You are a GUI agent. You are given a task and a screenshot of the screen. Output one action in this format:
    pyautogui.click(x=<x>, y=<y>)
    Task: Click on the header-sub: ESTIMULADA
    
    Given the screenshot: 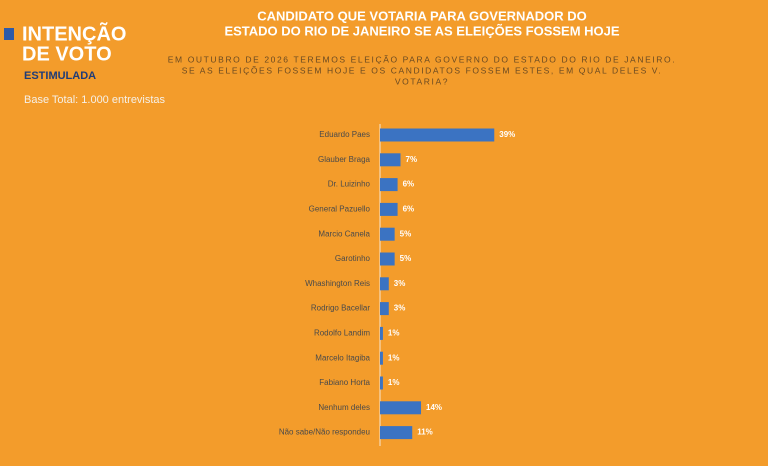 What is the action you would take?
    pyautogui.click(x=60, y=76)
    